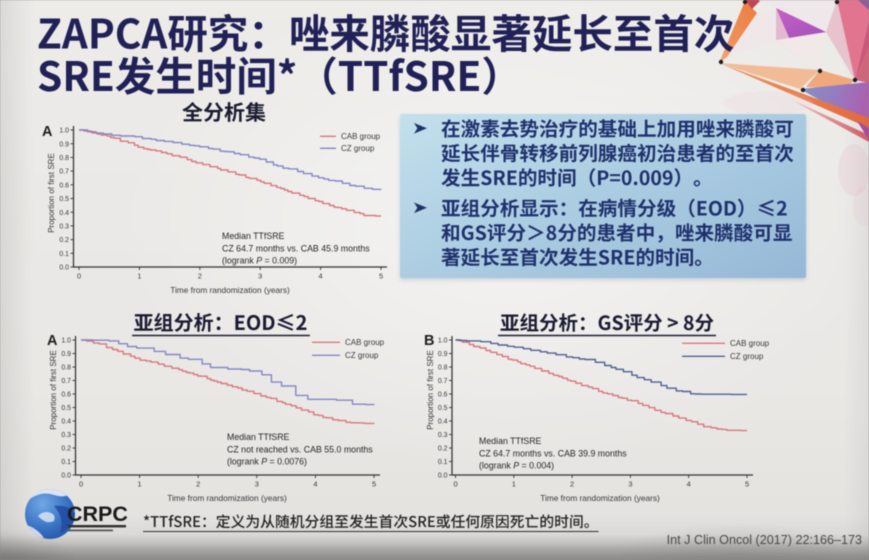 The width and height of the screenshot is (869, 560). Describe the element at coordinates (429, 341) in the screenshot. I see `svg-text: B` at that location.